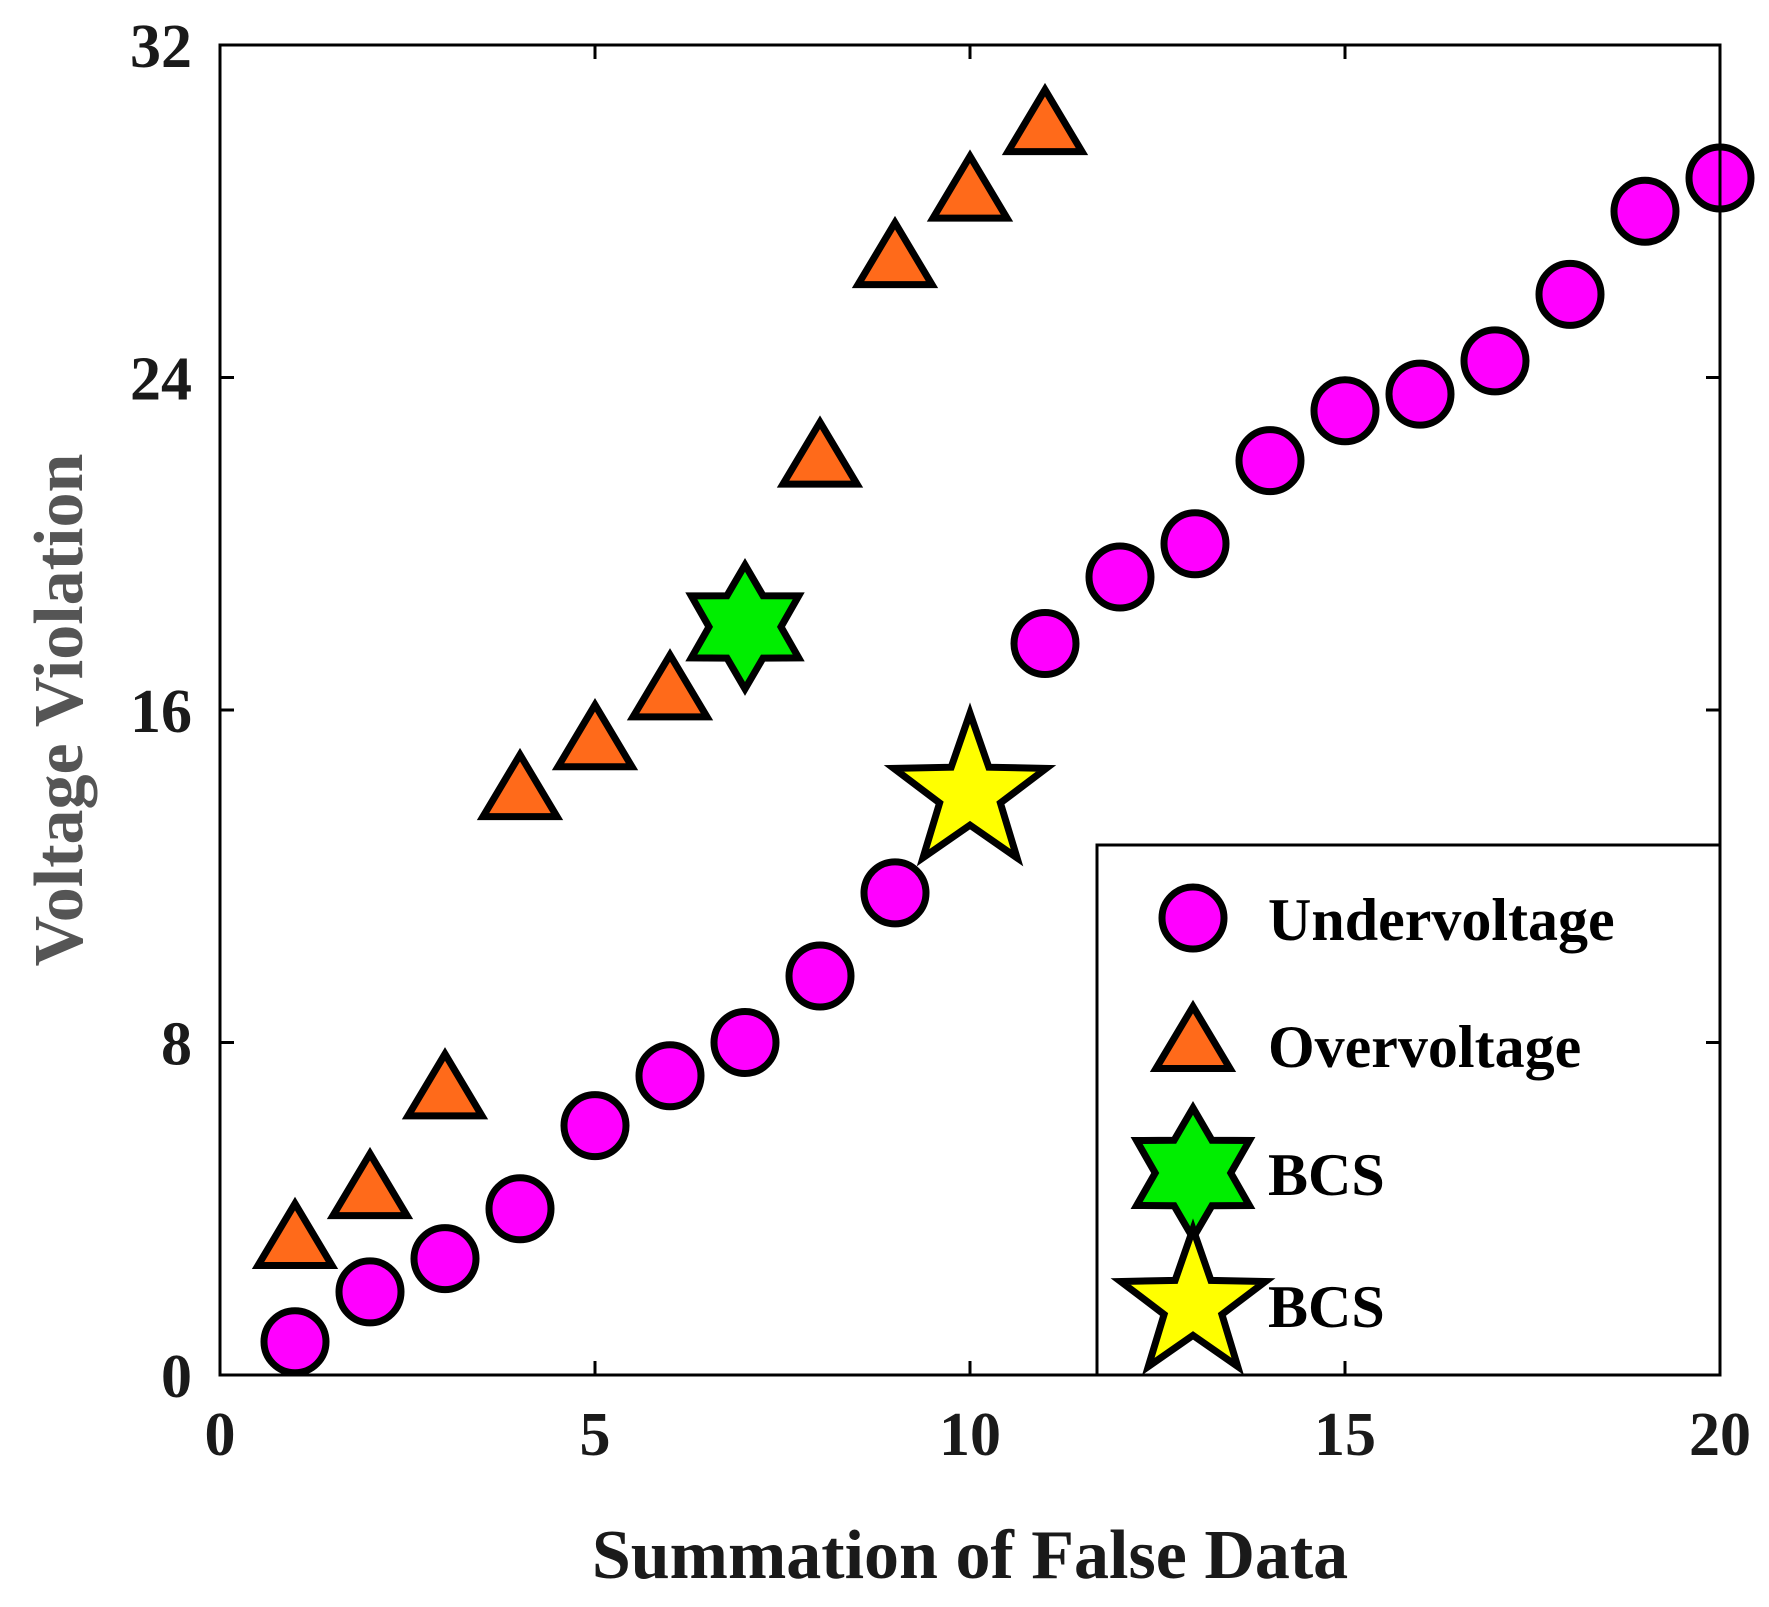  I want to click on legend-label: Undervoltage, so click(1441, 920).